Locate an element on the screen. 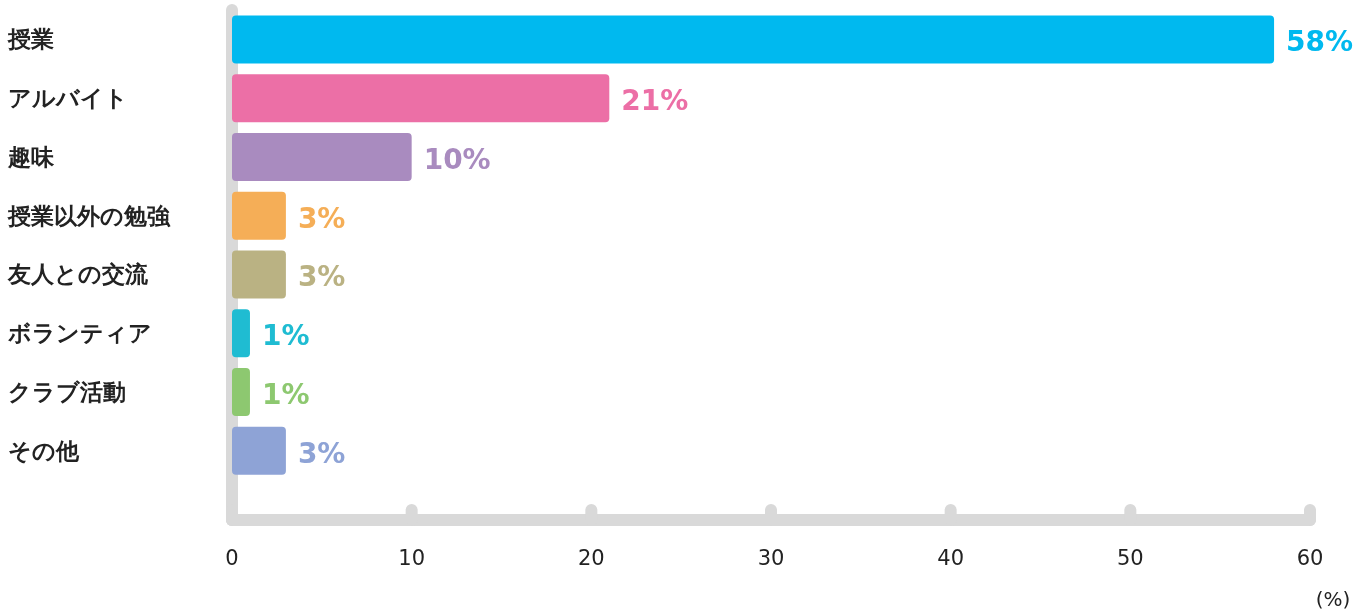 The width and height of the screenshot is (1360, 612). x-tick-label: 0 is located at coordinates (232, 558).